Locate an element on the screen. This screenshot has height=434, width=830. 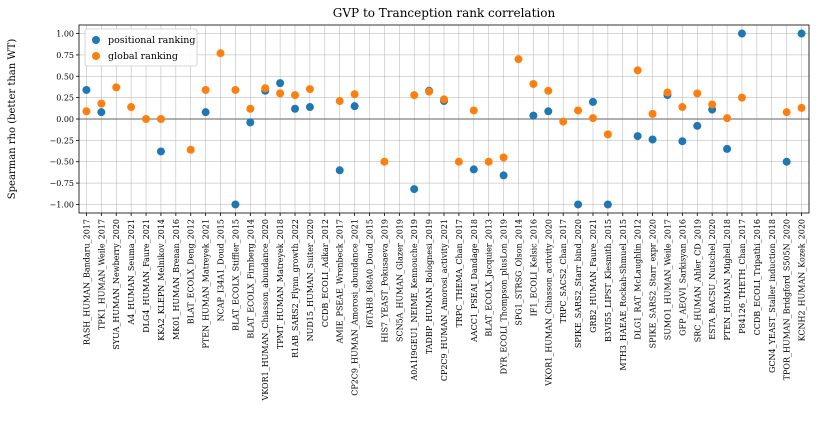
y-tick-label: 0.75 is located at coordinates (65, 55).